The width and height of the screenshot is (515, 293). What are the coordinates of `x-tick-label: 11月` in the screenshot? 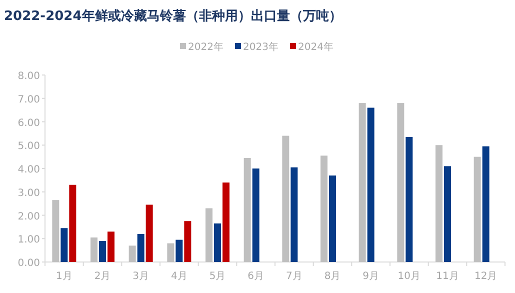 It's located at (447, 276).